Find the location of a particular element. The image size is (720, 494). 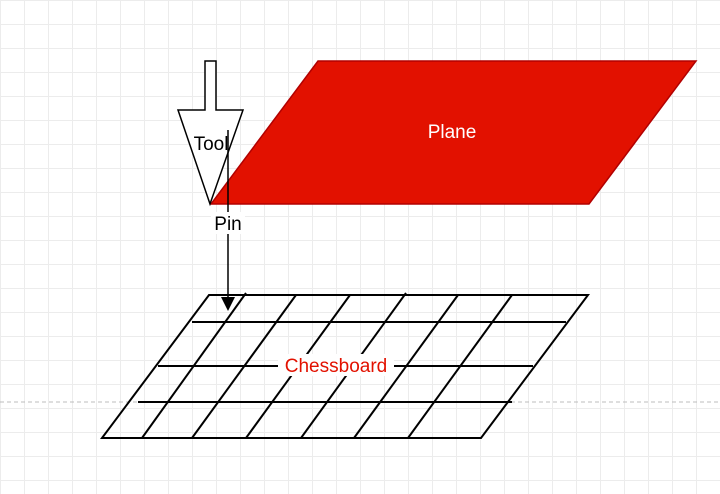

tool-shape: Tool is located at coordinates (210, 133).